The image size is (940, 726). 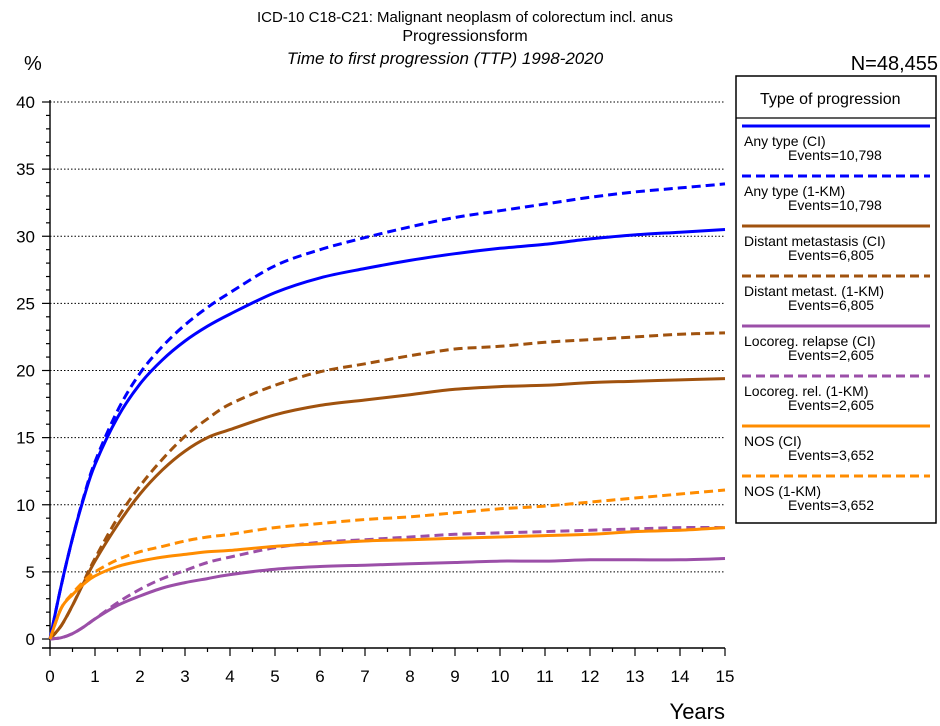 What do you see at coordinates (33, 64) in the screenshot?
I see `y-axis-label: %` at bounding box center [33, 64].